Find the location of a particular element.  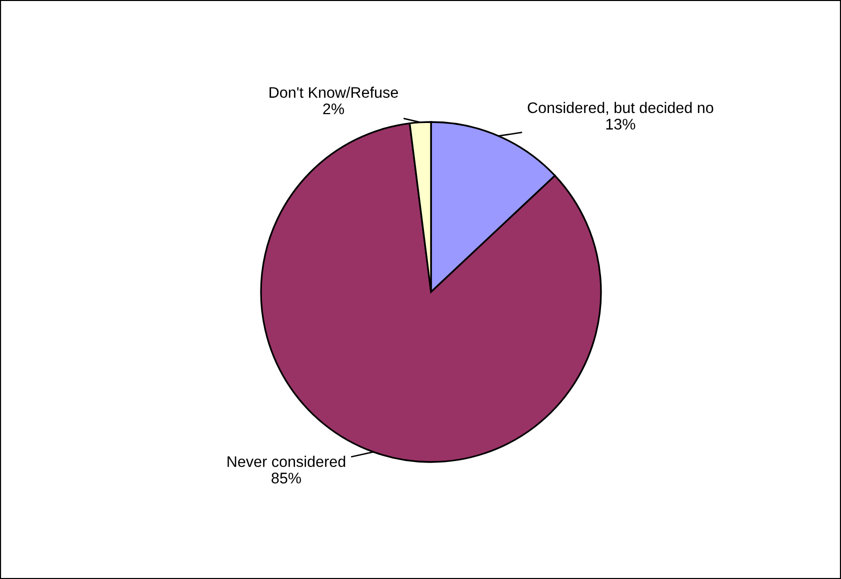

slice-label: Don't Know/Refuse is located at coordinates (334, 92).